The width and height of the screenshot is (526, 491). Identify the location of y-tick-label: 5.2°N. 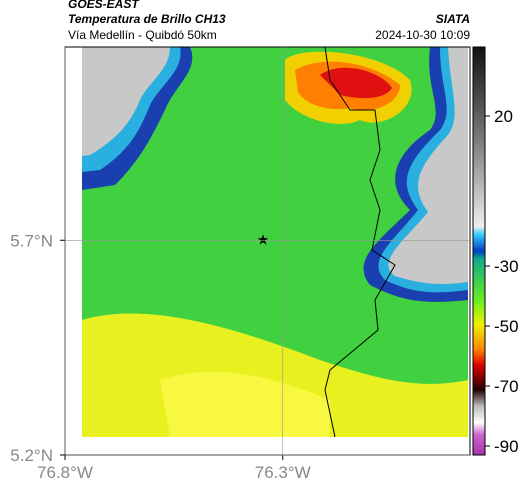
(31, 455).